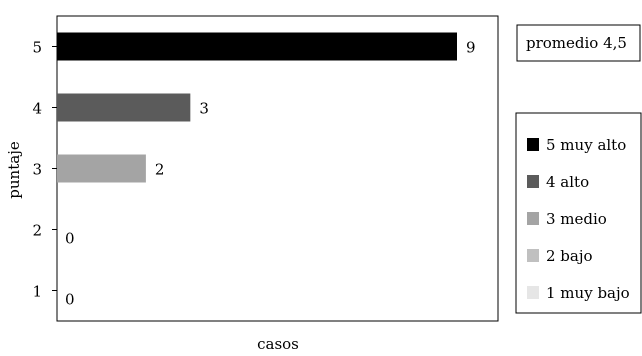  What do you see at coordinates (70, 239) in the screenshot?
I see `data-label-2: 0` at bounding box center [70, 239].